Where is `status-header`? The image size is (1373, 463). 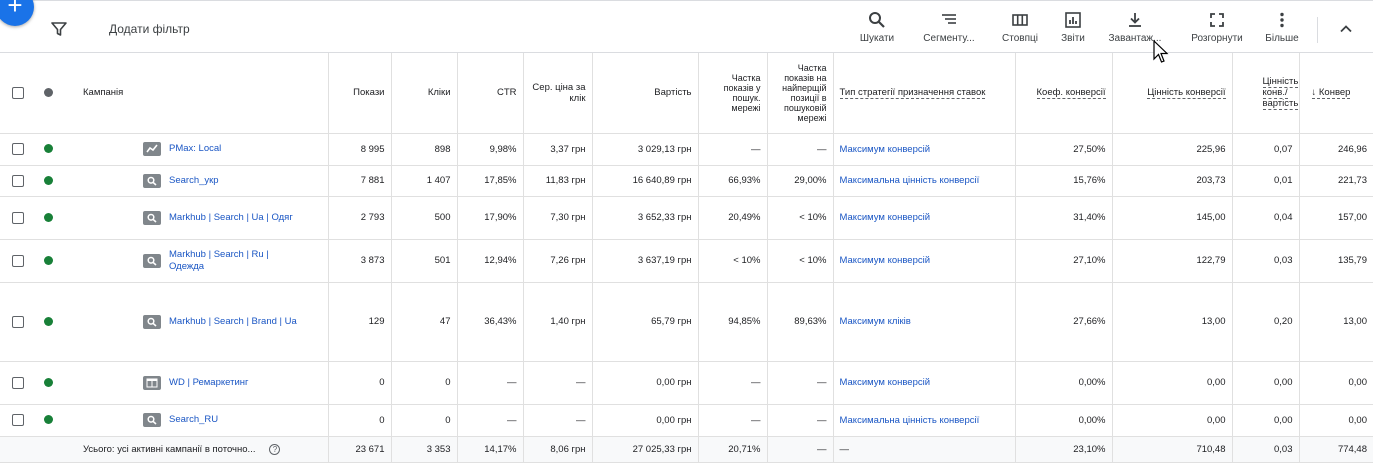 status-header is located at coordinates (48, 93).